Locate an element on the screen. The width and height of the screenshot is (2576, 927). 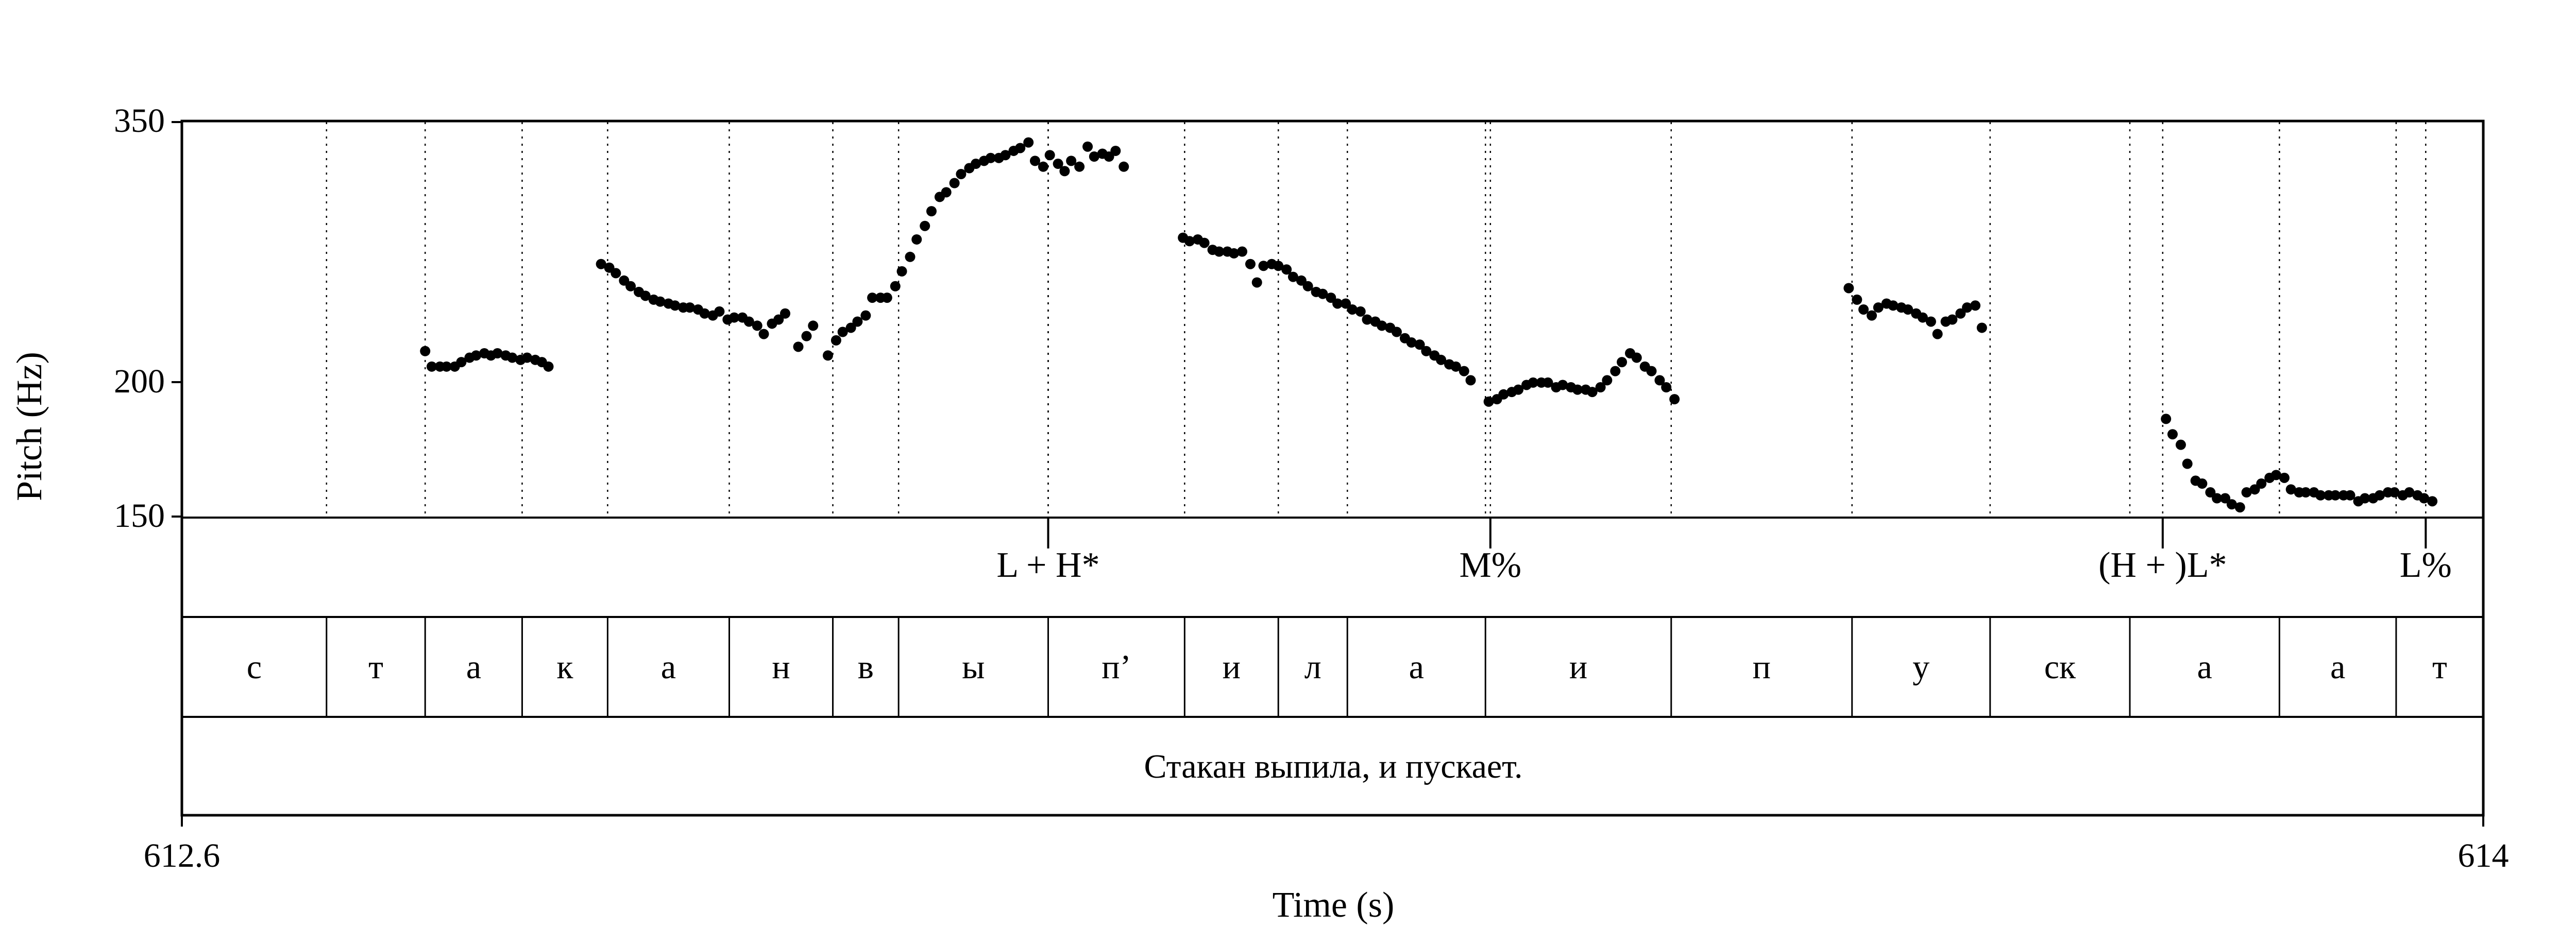
tone-label-2: (H + )L* is located at coordinates (2162, 565).